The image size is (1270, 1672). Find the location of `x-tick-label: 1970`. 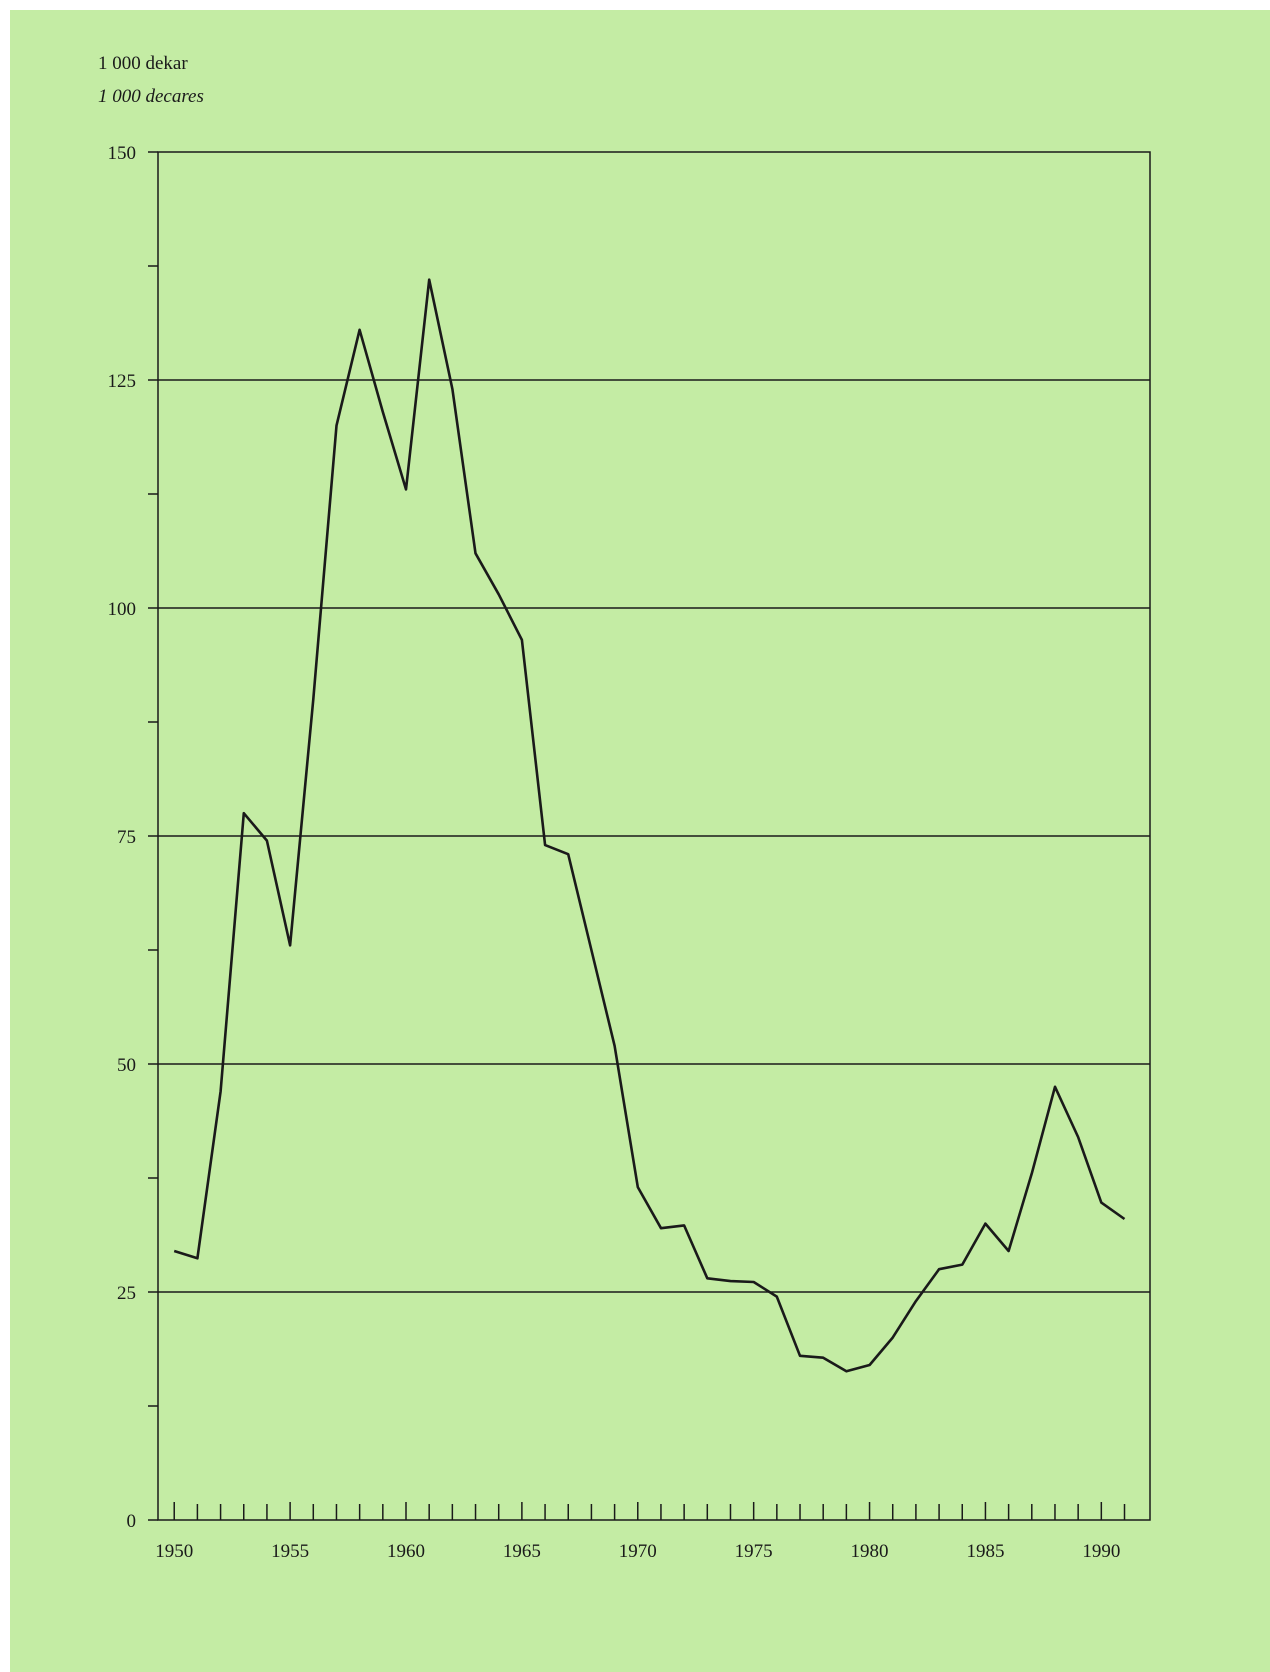

x-tick-label: 1970 is located at coordinates (638, 1551).